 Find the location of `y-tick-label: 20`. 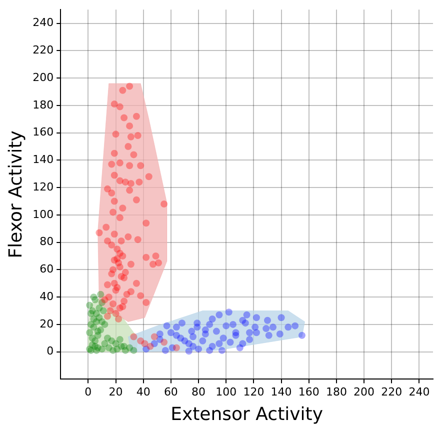

y-tick-label: 20 is located at coordinates (47, 323).